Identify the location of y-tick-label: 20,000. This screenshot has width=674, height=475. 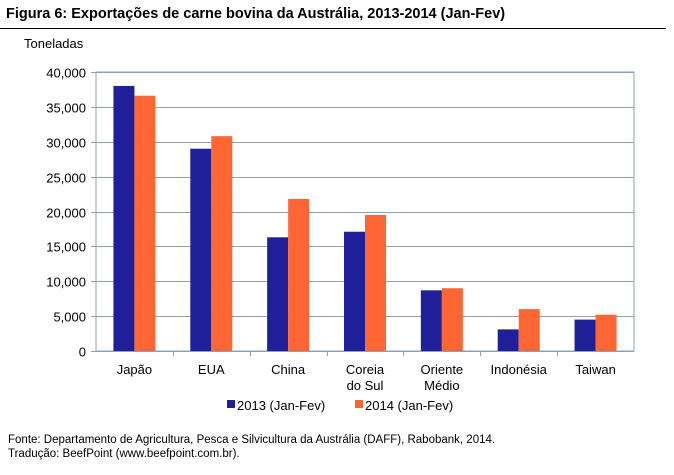
(66, 213).